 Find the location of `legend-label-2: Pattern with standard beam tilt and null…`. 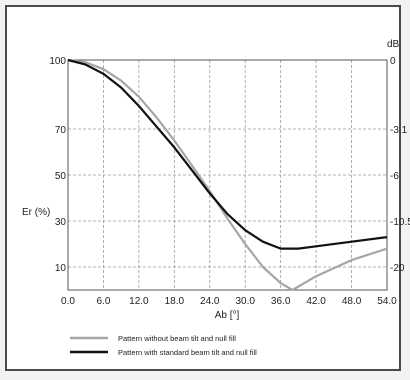

legend-label-2: Pattern with standard beam tilt and null… is located at coordinates (187, 352).